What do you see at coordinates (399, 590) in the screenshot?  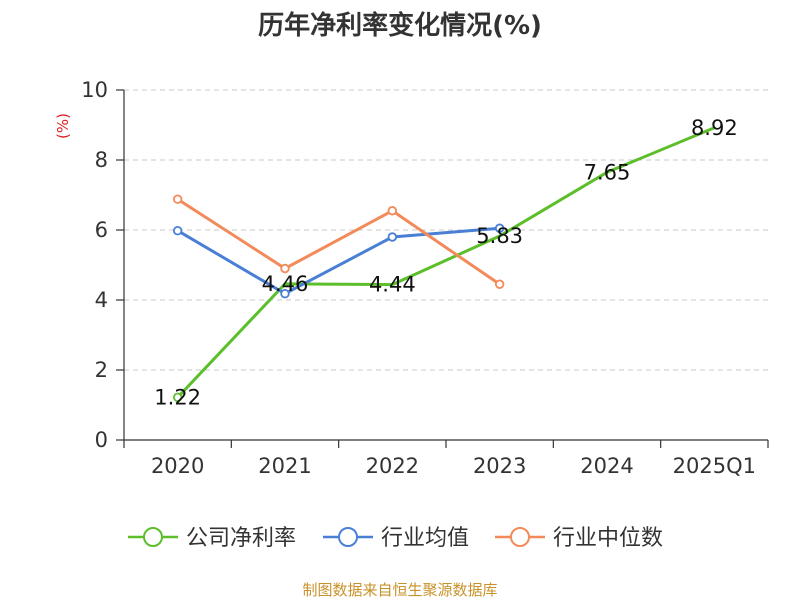 I see `source-note: 制图数据来自恒生聚源数据库` at bounding box center [399, 590].